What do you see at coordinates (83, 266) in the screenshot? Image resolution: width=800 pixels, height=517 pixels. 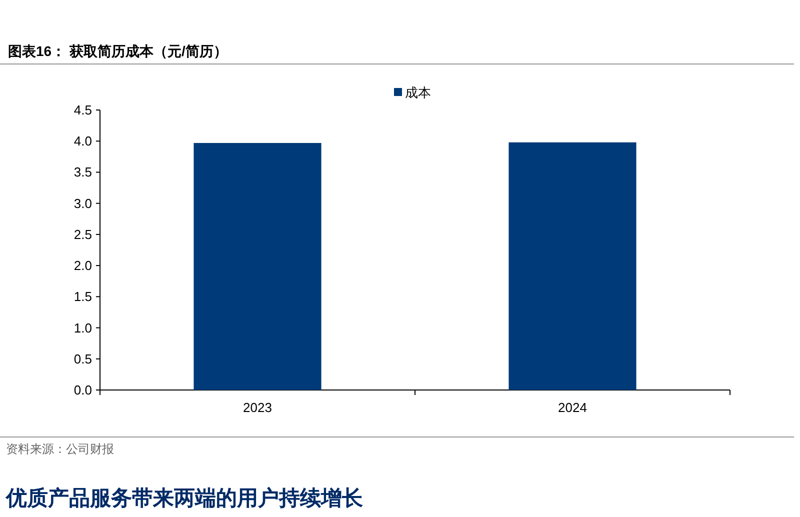 I see `y-tick-label: 2.0` at bounding box center [83, 266].